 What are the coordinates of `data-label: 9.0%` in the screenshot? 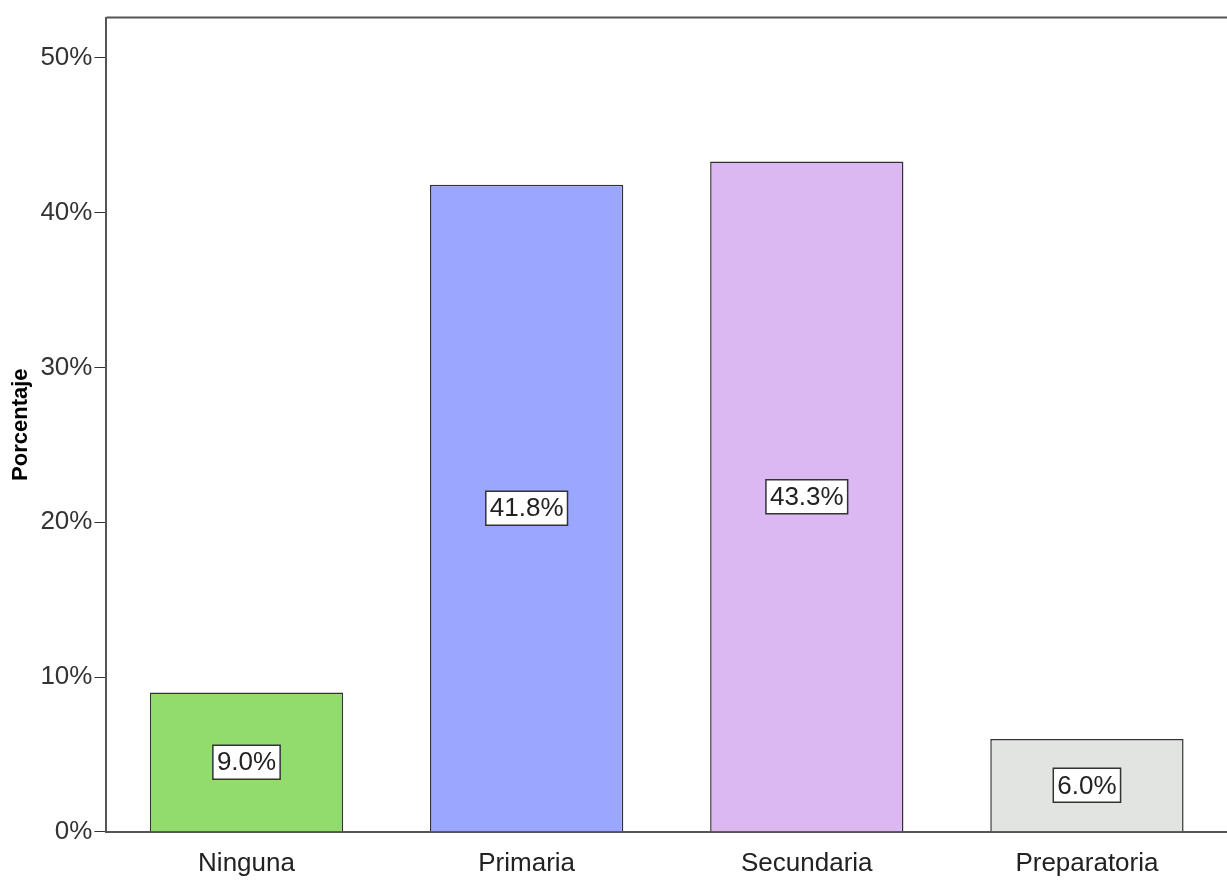 It's located at (246, 761).